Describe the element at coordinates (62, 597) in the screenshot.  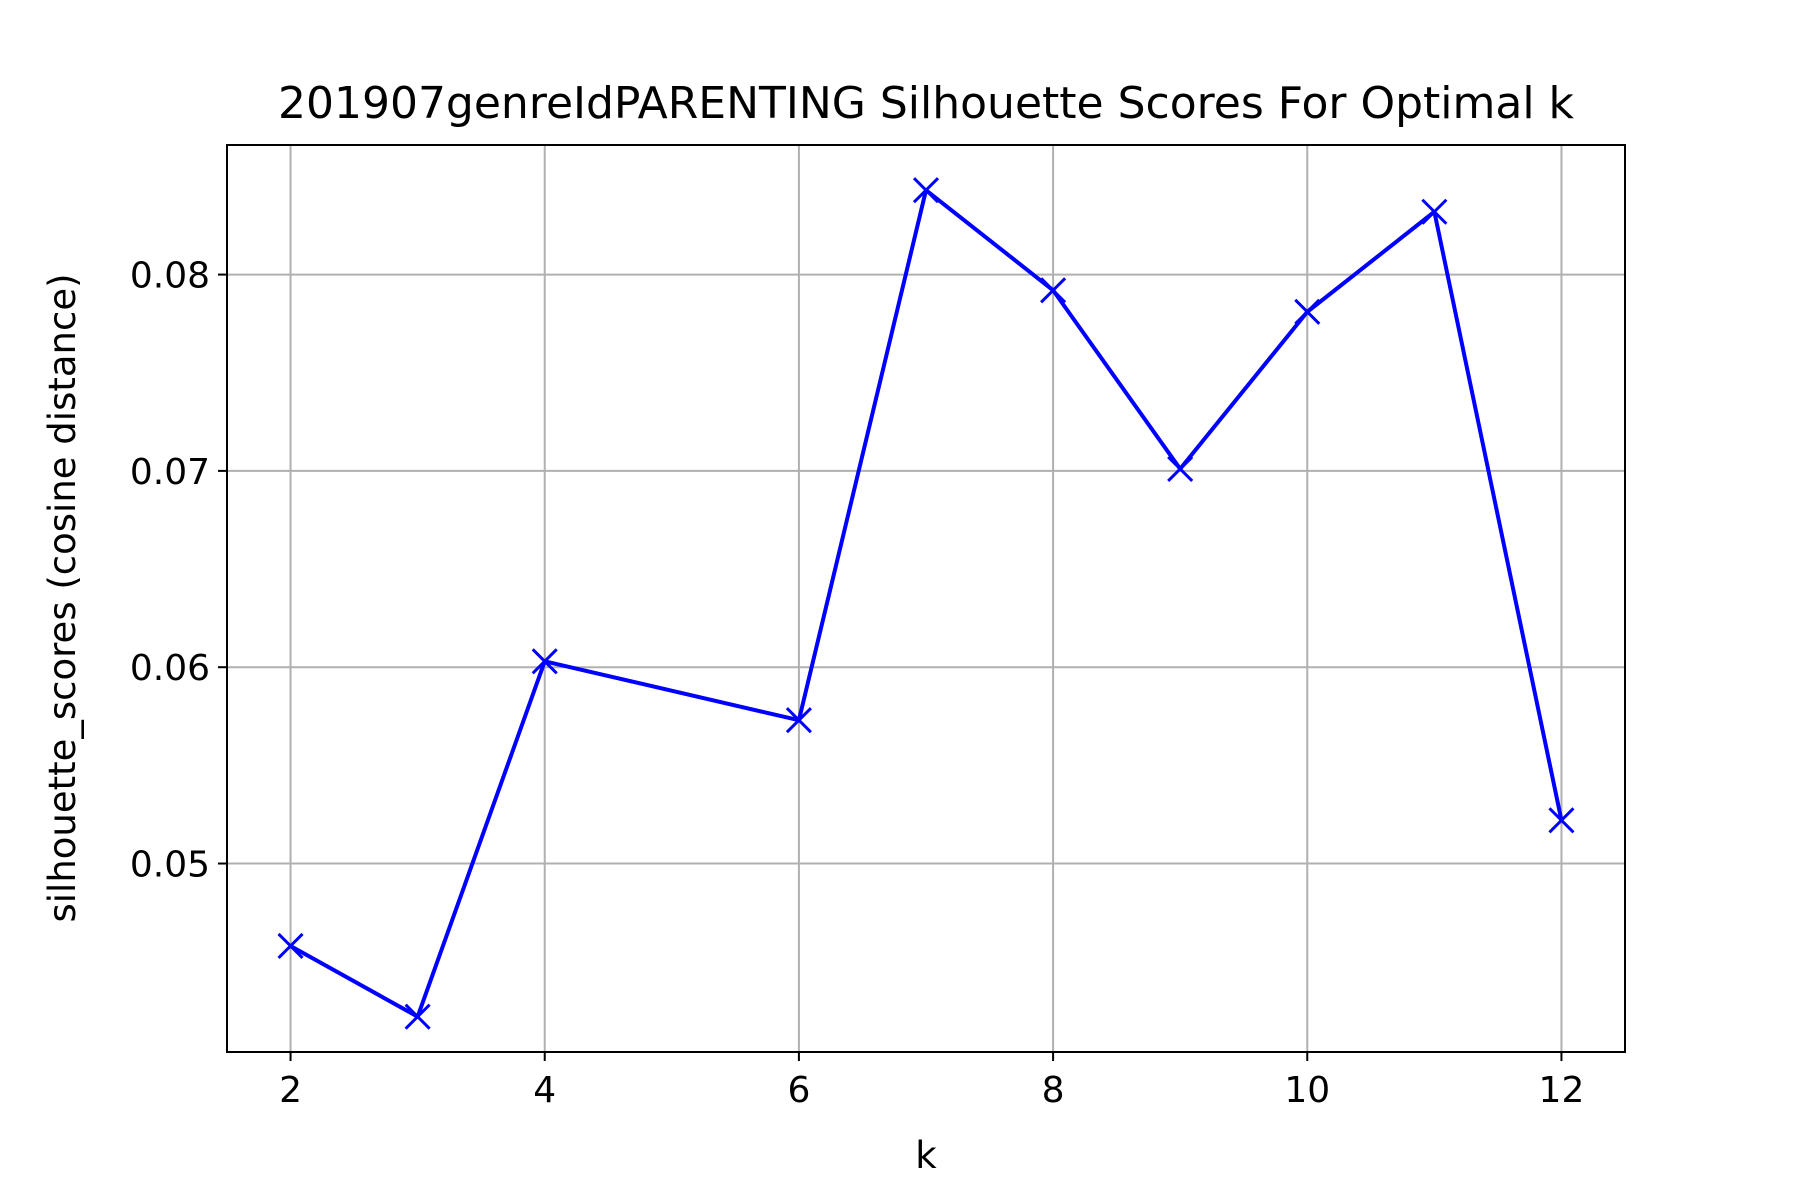
I see `y-axis-label: silhouette_scores (cosine distance)` at that location.